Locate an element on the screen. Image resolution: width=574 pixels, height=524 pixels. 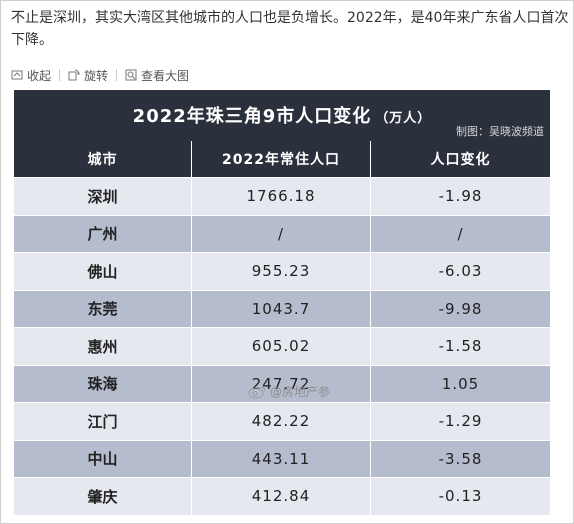
cell-change: -1.58 is located at coordinates (460, 346).